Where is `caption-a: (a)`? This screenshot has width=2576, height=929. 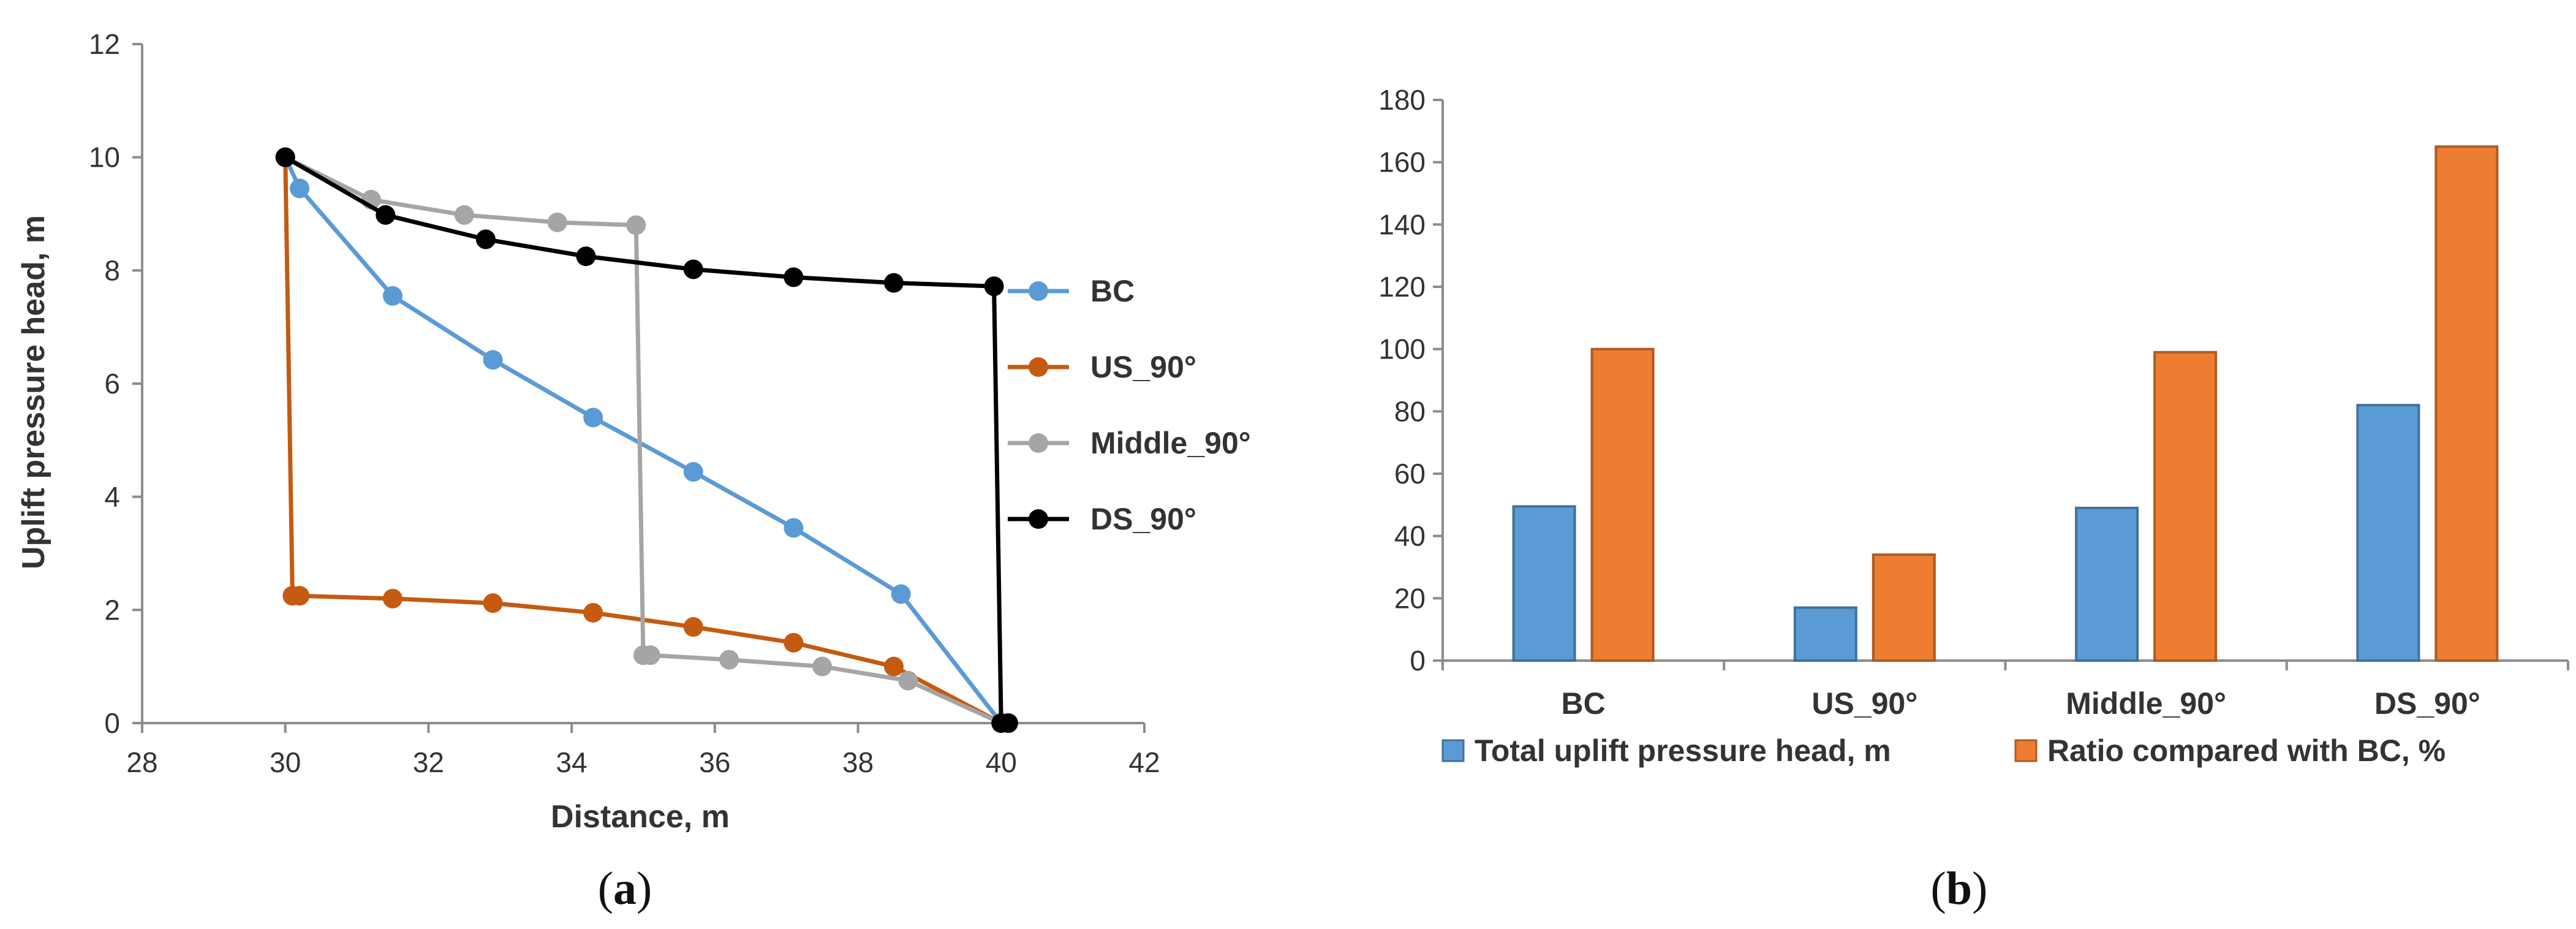 caption-a: (a) is located at coordinates (625, 888).